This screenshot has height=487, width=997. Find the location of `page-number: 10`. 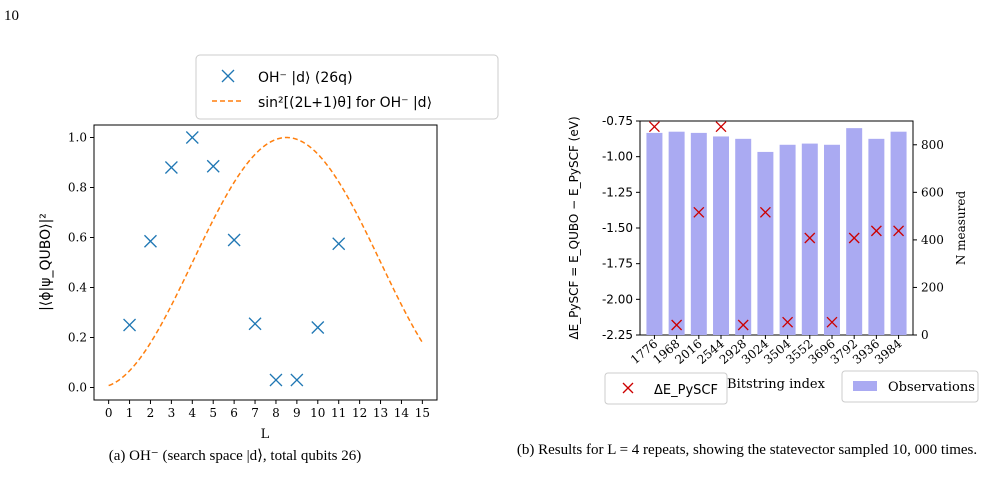

page-number: 10 is located at coordinates (11, 16).